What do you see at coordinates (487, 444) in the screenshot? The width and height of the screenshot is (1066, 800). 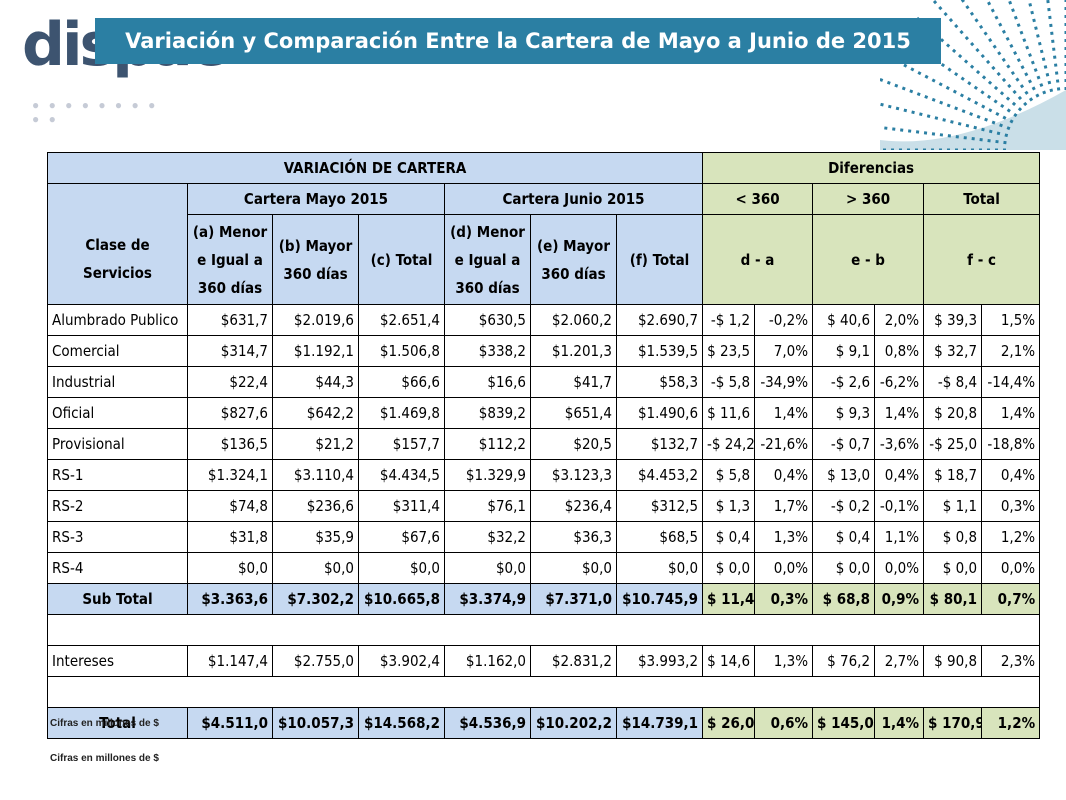 I see `cell-d: $112,2` at bounding box center [487, 444].